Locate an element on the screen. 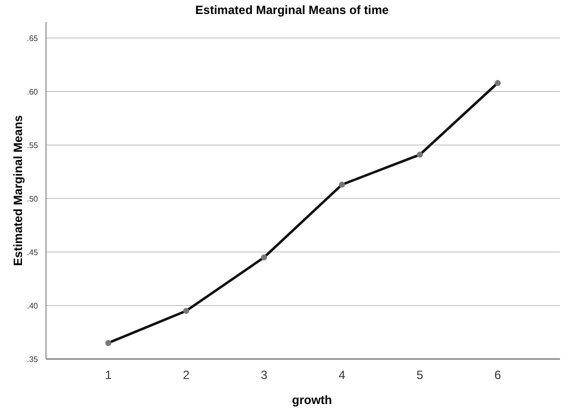 Image resolution: width=564 pixels, height=412 pixels. x-tick-label: 4 is located at coordinates (342, 375).